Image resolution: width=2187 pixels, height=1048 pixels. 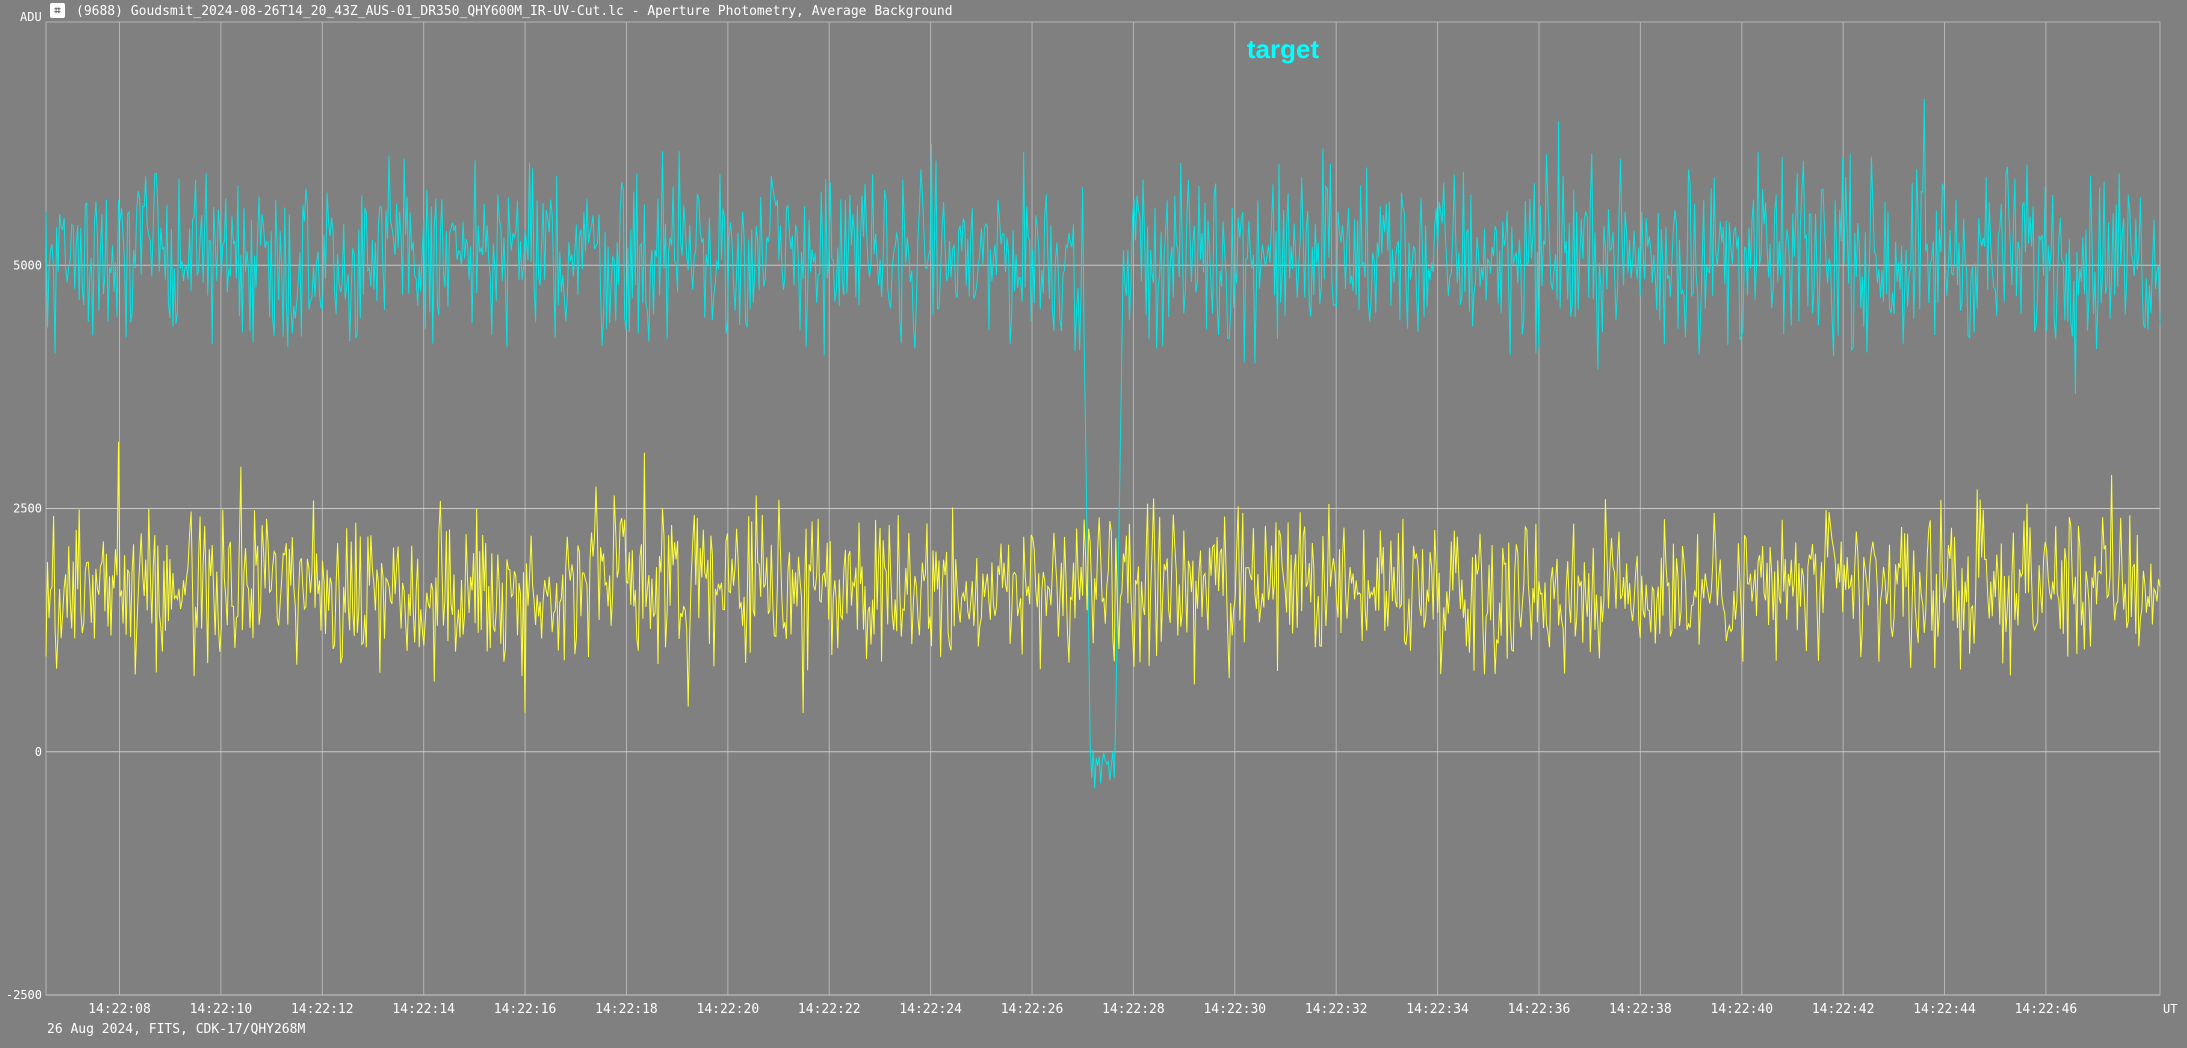 What do you see at coordinates (176, 1029) in the screenshot?
I see `observation-info: 26 Aug 2024, FITS, CDK-17/QHY268M` at bounding box center [176, 1029].